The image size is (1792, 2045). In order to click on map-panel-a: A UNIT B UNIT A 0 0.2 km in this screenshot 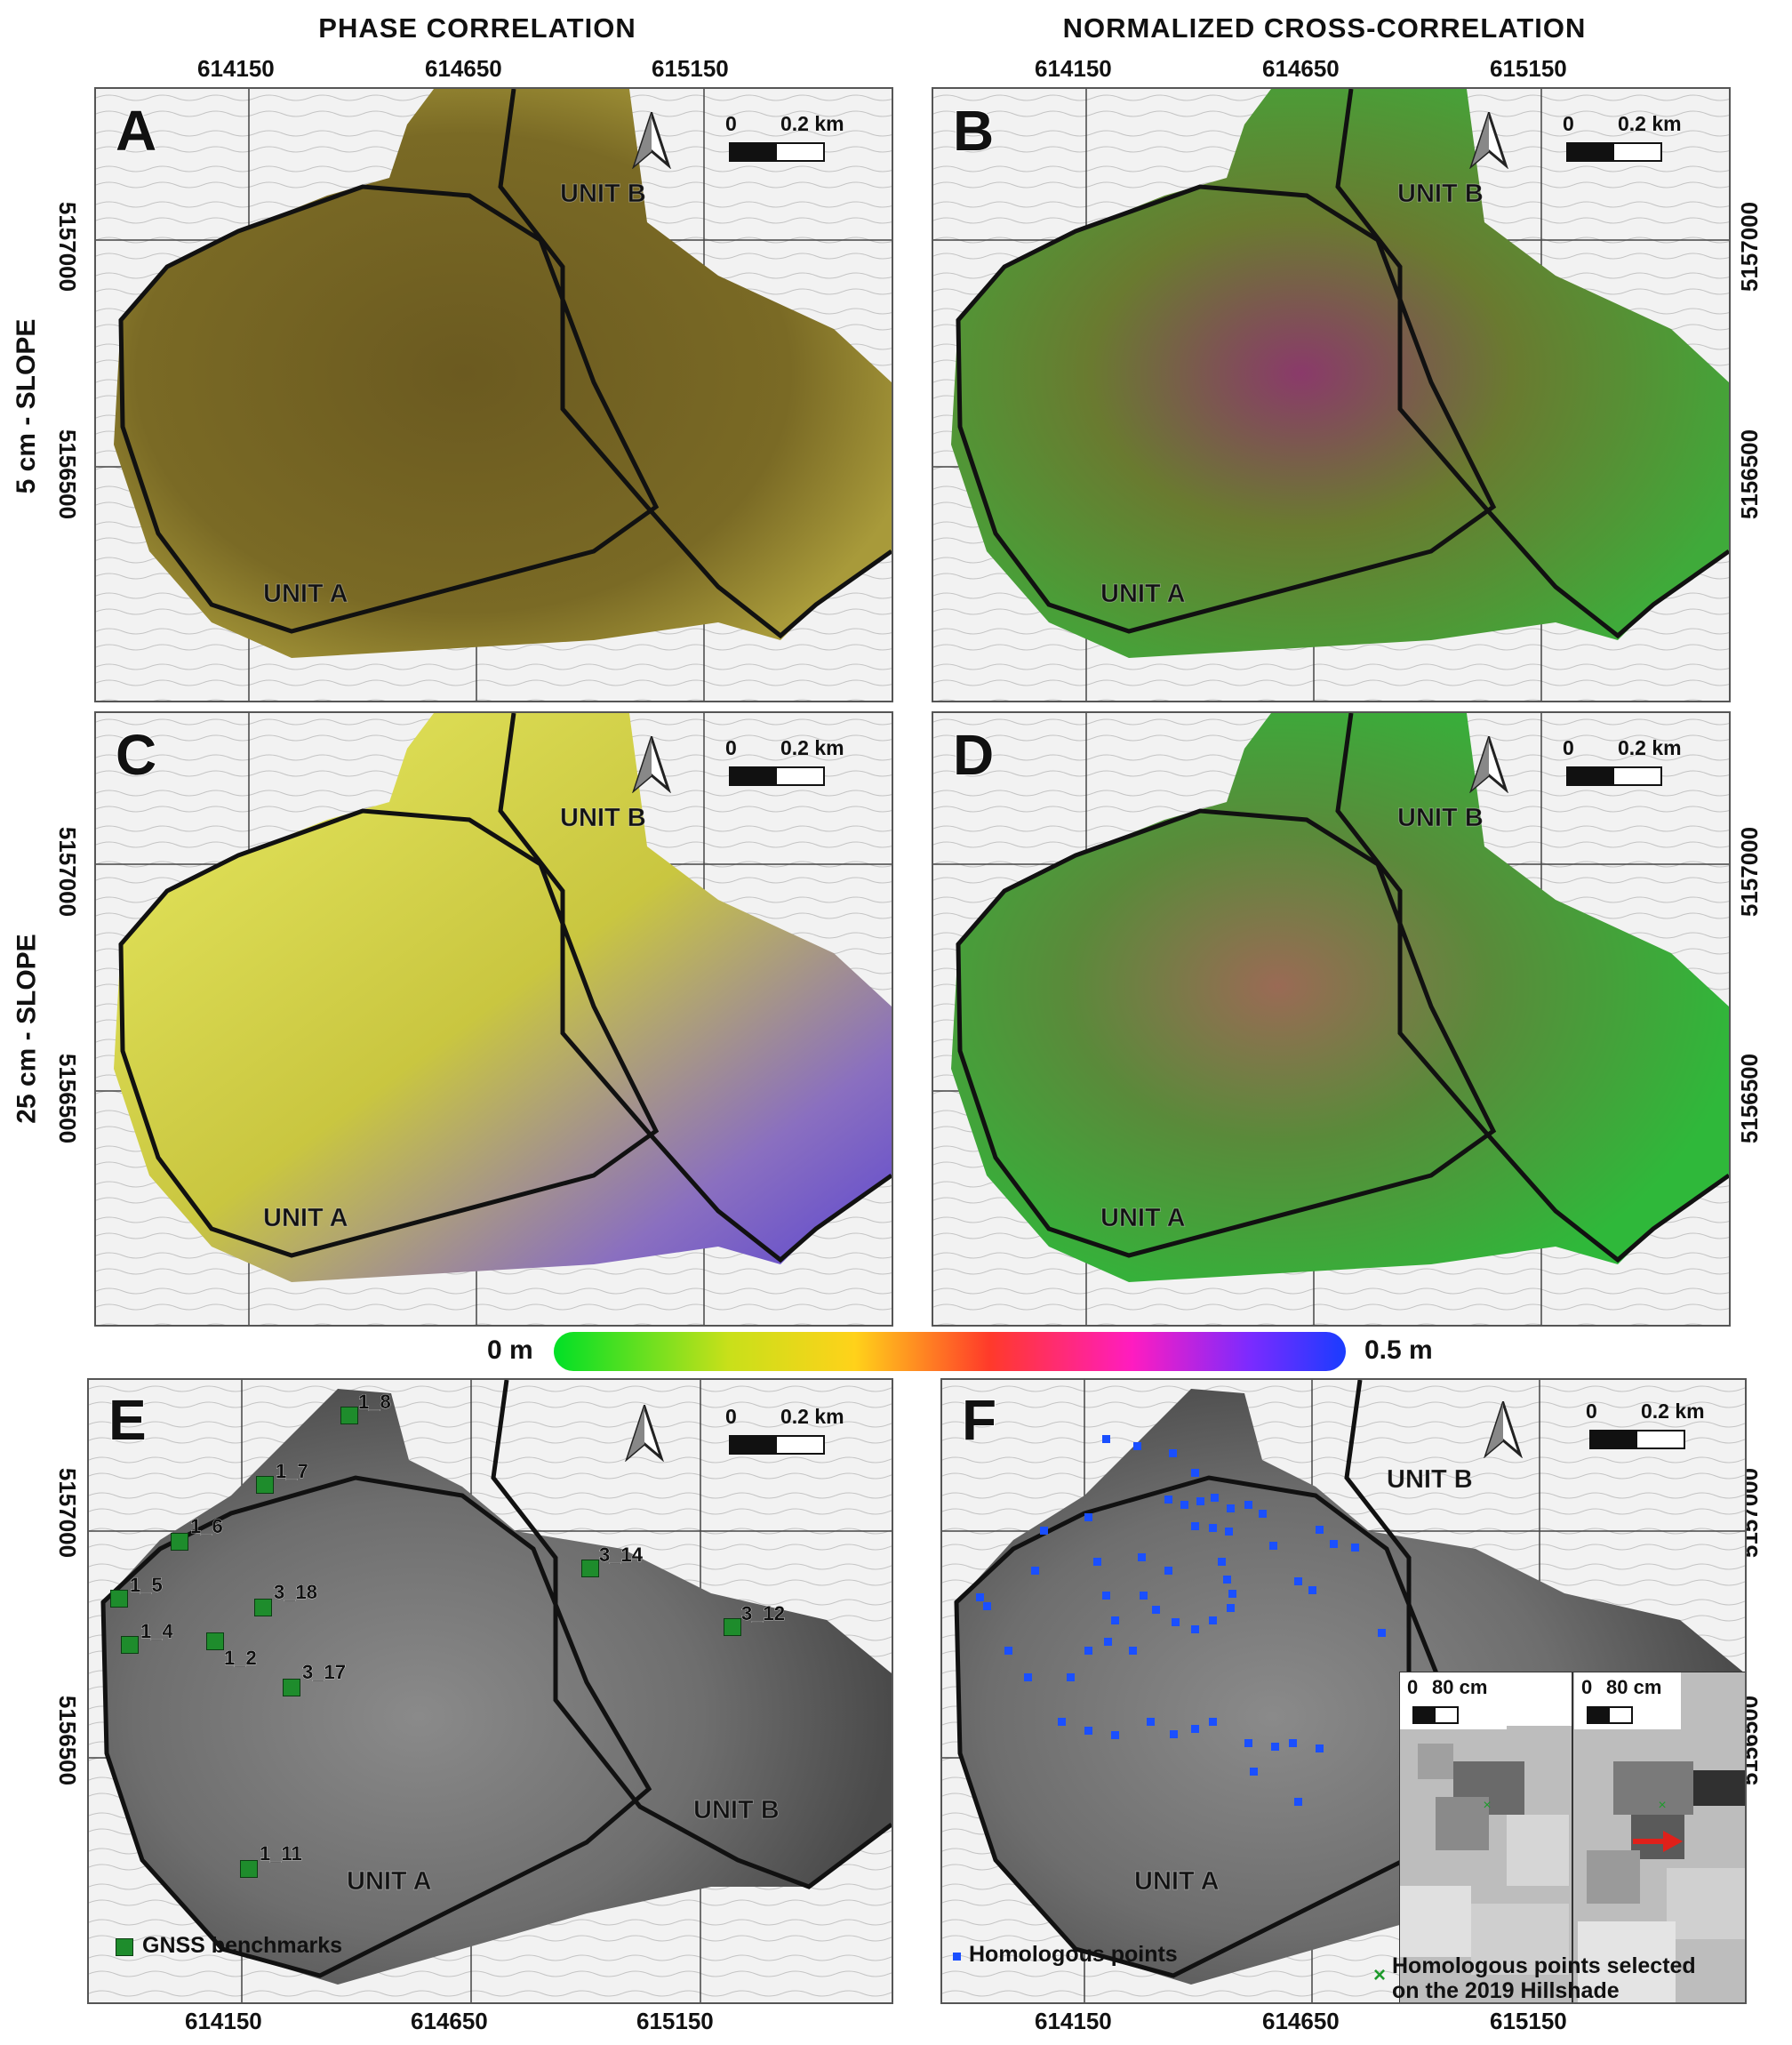, I will do `click(493, 395)`.